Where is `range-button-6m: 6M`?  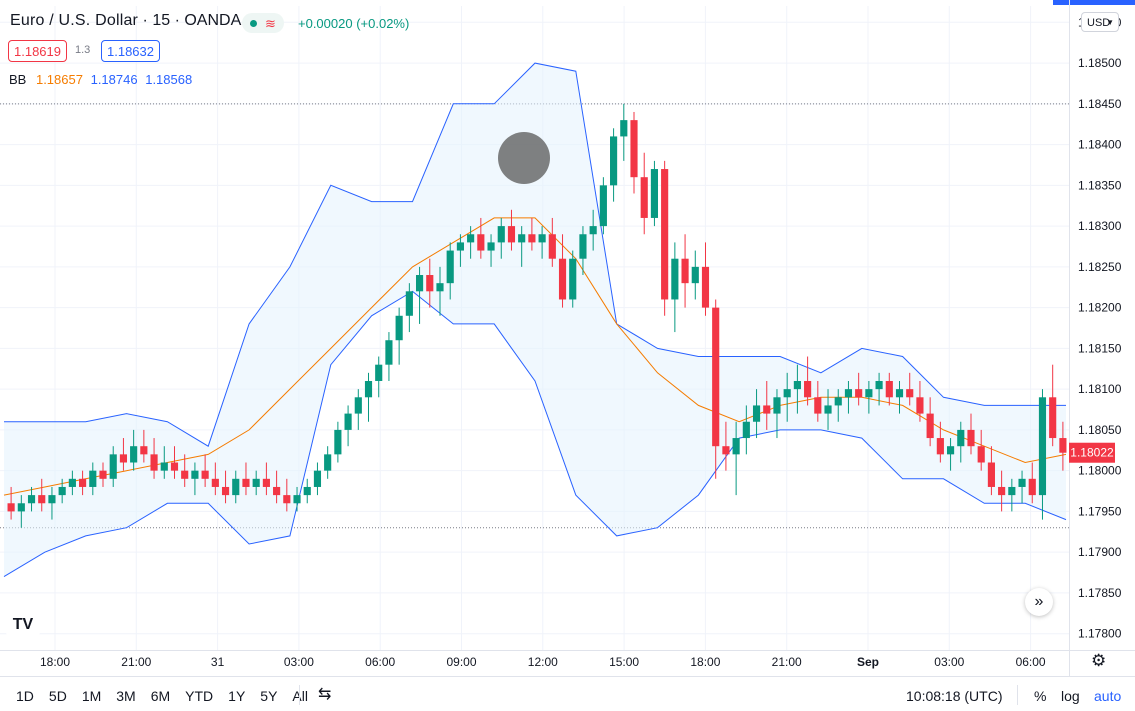 range-button-6m: 6M is located at coordinates (160, 696).